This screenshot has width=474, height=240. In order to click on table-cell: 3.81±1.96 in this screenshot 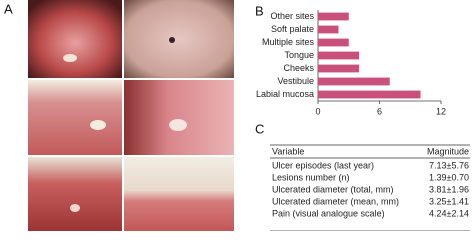, I will do `click(449, 189)`.